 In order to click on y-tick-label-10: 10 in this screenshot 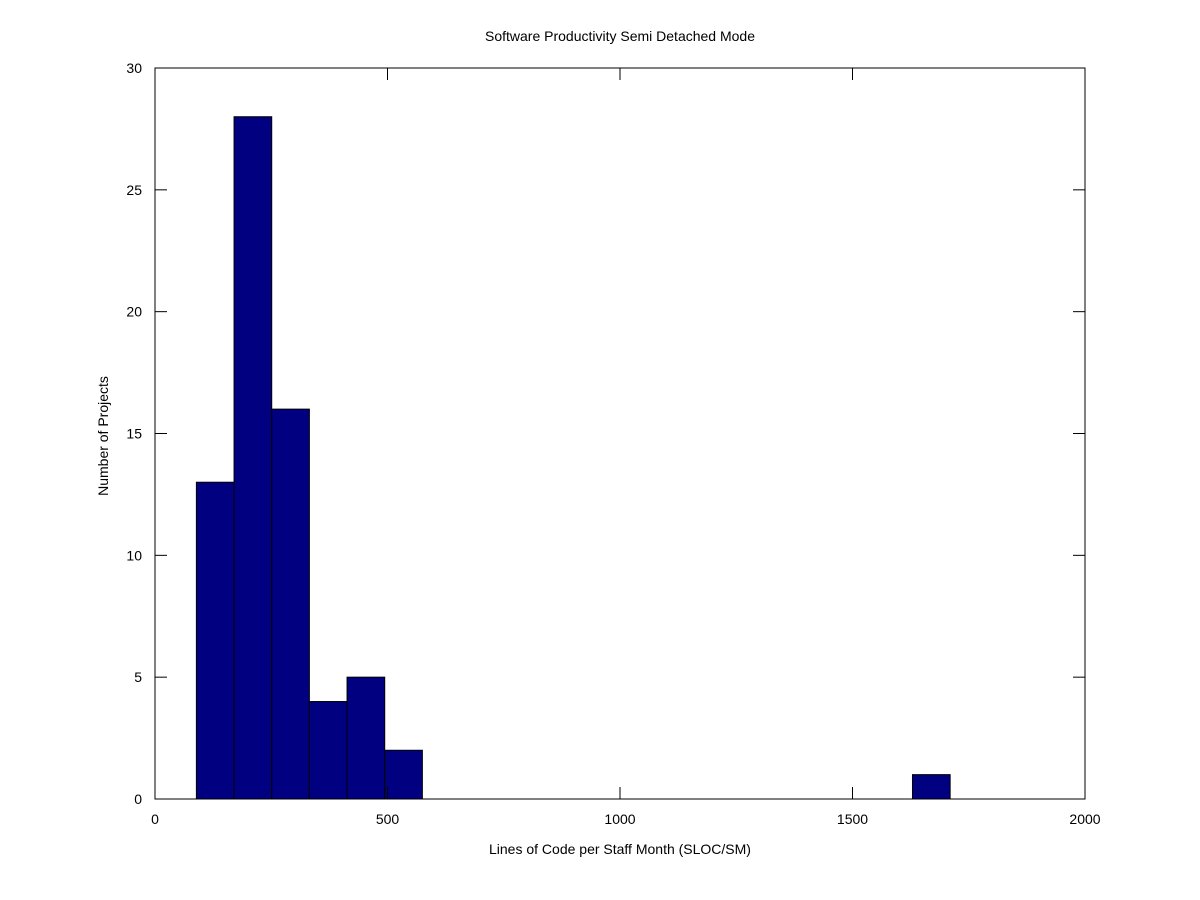, I will do `click(134, 555)`.